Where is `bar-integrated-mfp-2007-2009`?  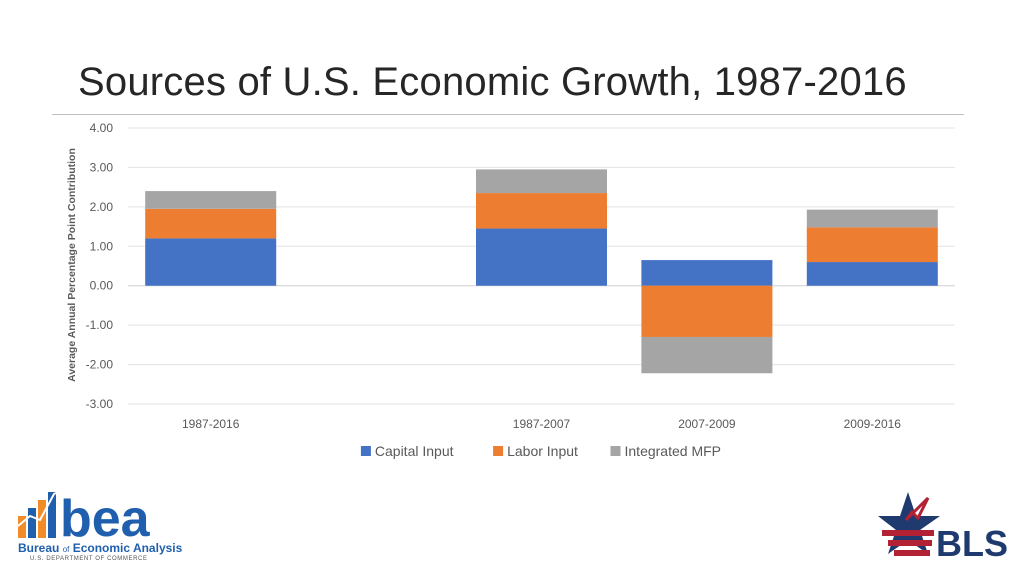
bar-integrated-mfp-2007-2009 is located at coordinates (707, 355).